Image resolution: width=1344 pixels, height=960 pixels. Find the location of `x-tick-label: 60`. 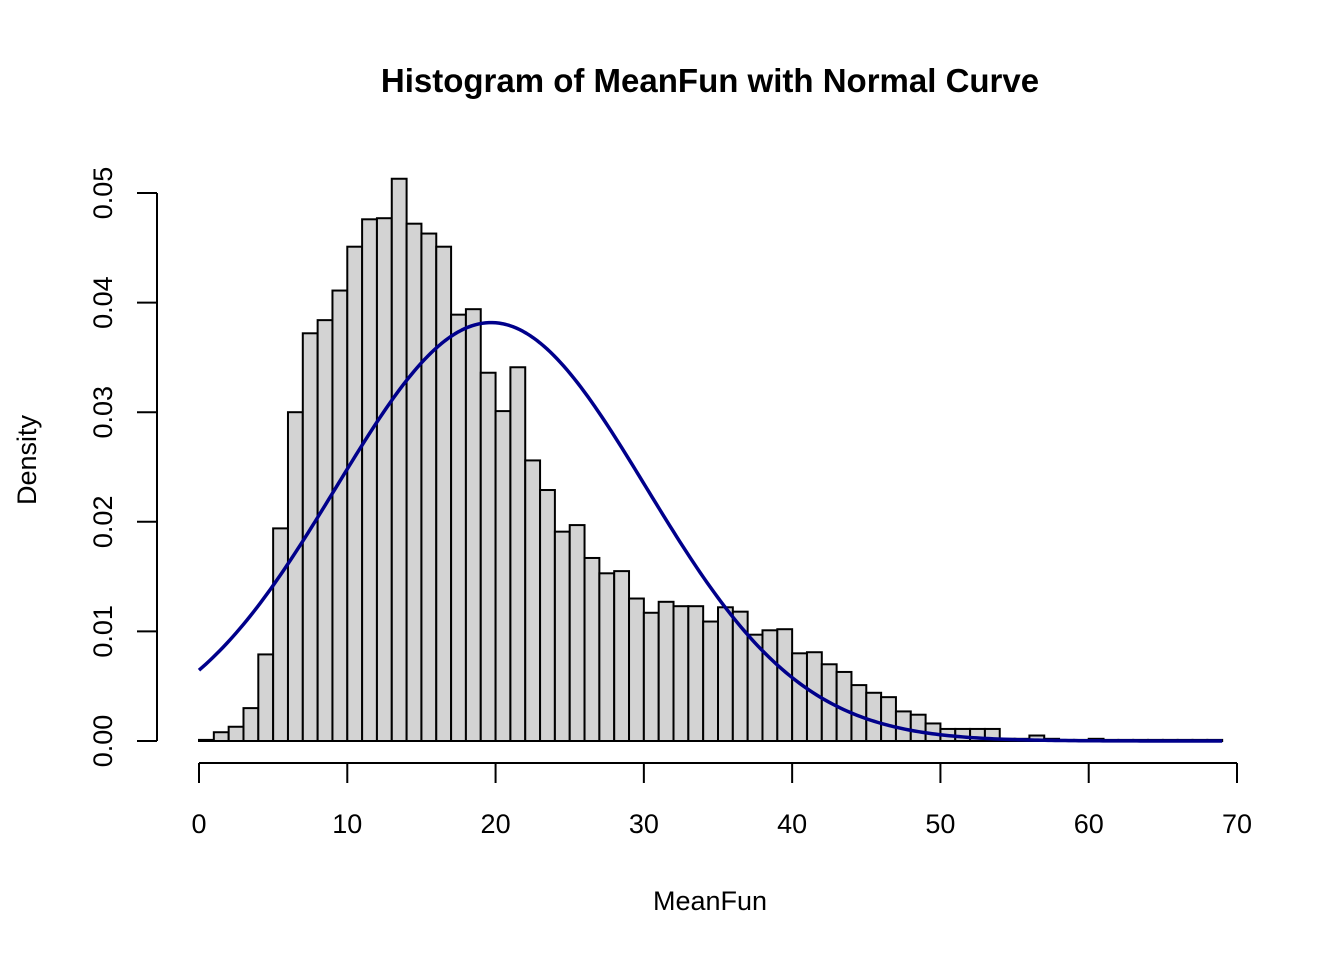

x-tick-label: 60 is located at coordinates (1089, 824).